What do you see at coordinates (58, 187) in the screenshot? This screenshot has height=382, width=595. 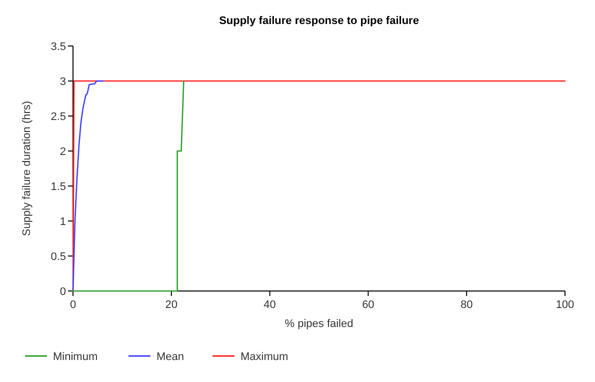 I see `y-tick-label: 1.5` at bounding box center [58, 187].